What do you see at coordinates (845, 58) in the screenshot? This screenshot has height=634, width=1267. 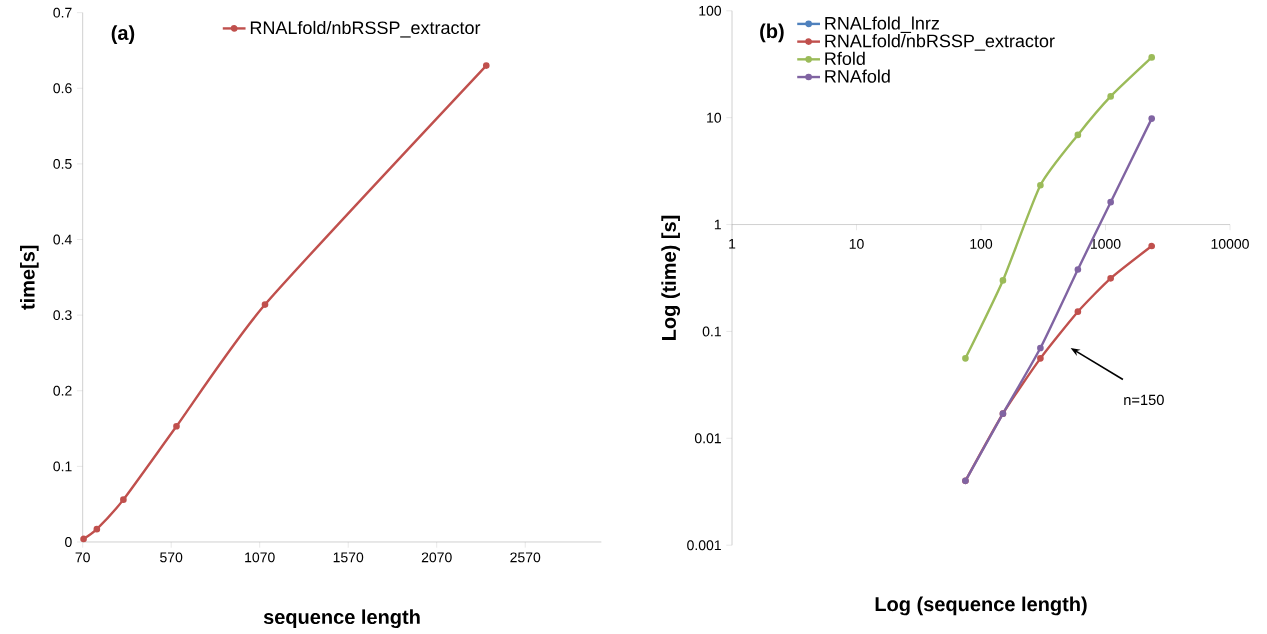 I see `legend-label: Rfold` at bounding box center [845, 58].